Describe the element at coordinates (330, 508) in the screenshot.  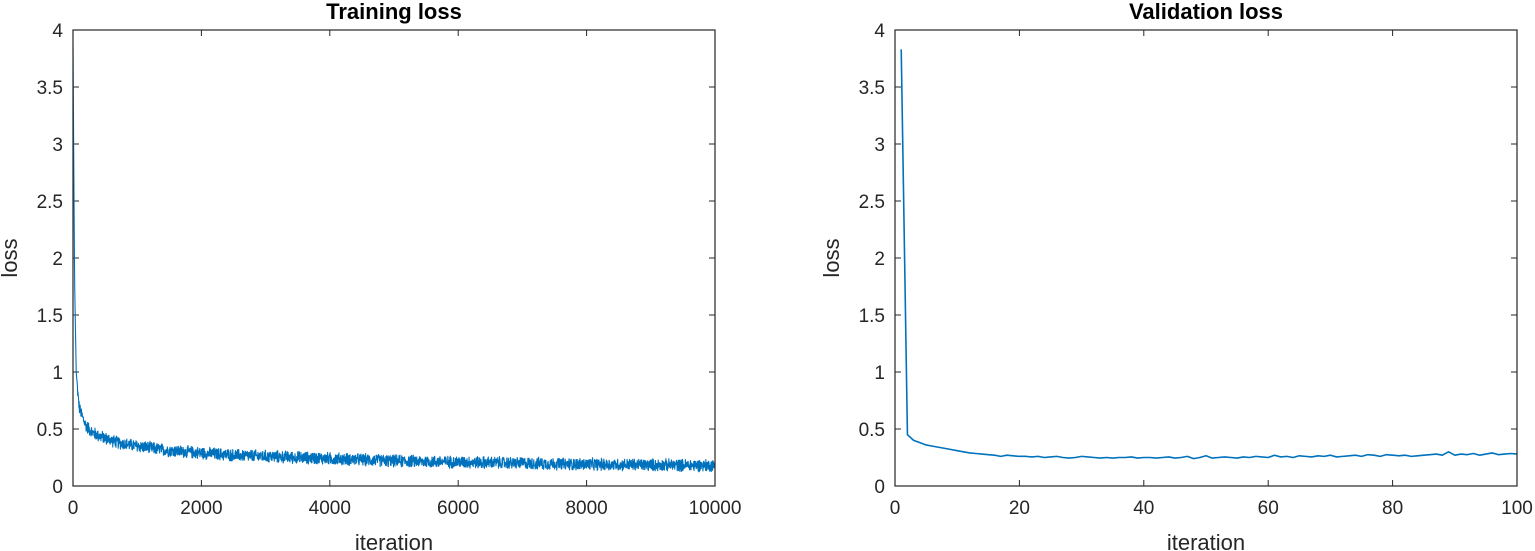
I see `x-tick-label: 4000` at that location.